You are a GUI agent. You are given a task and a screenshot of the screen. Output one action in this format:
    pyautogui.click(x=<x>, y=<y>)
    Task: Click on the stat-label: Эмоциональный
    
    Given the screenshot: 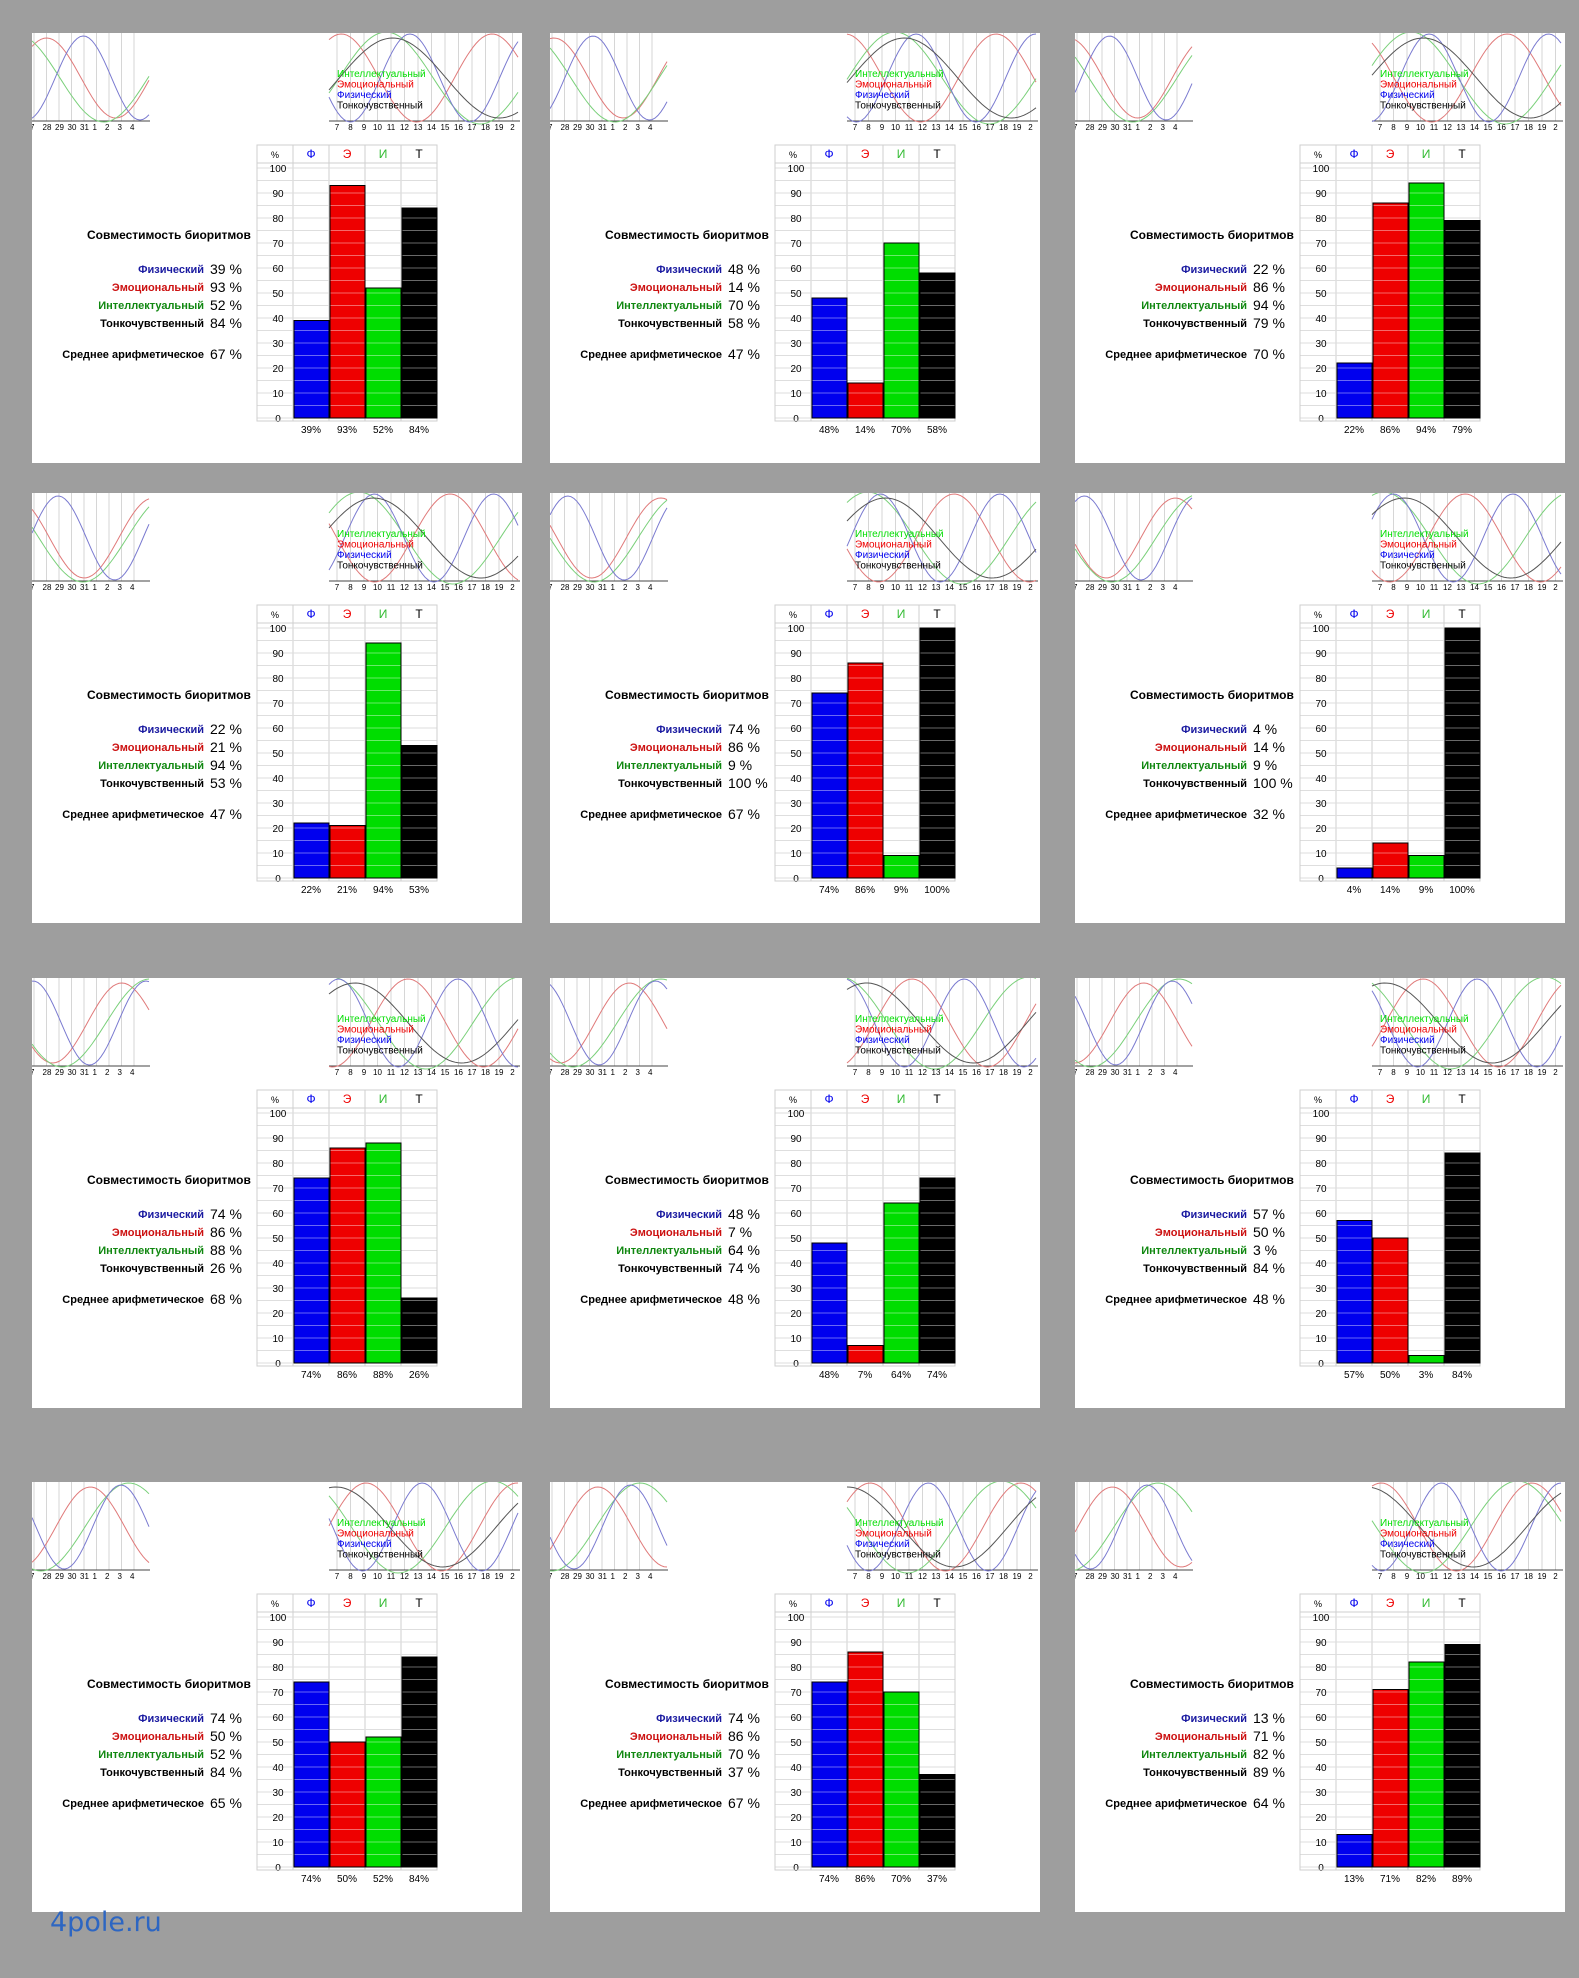 What is the action you would take?
    pyautogui.click(x=675, y=1737)
    